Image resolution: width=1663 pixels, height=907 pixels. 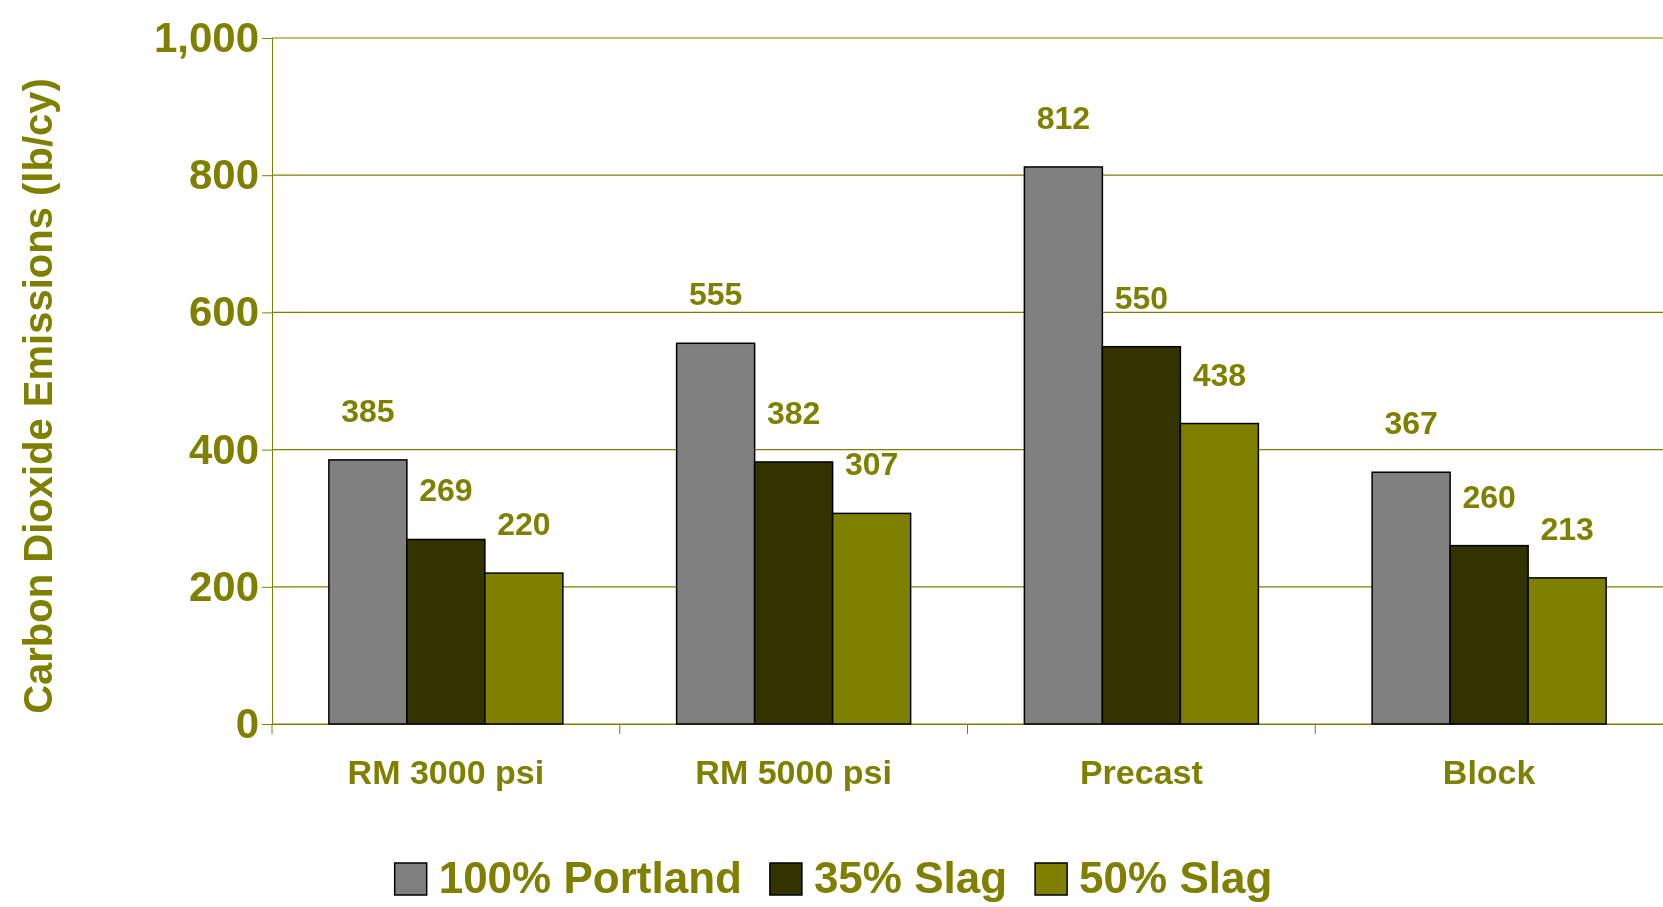 What do you see at coordinates (1063, 117) in the screenshot?
I see `data-label: 812` at bounding box center [1063, 117].